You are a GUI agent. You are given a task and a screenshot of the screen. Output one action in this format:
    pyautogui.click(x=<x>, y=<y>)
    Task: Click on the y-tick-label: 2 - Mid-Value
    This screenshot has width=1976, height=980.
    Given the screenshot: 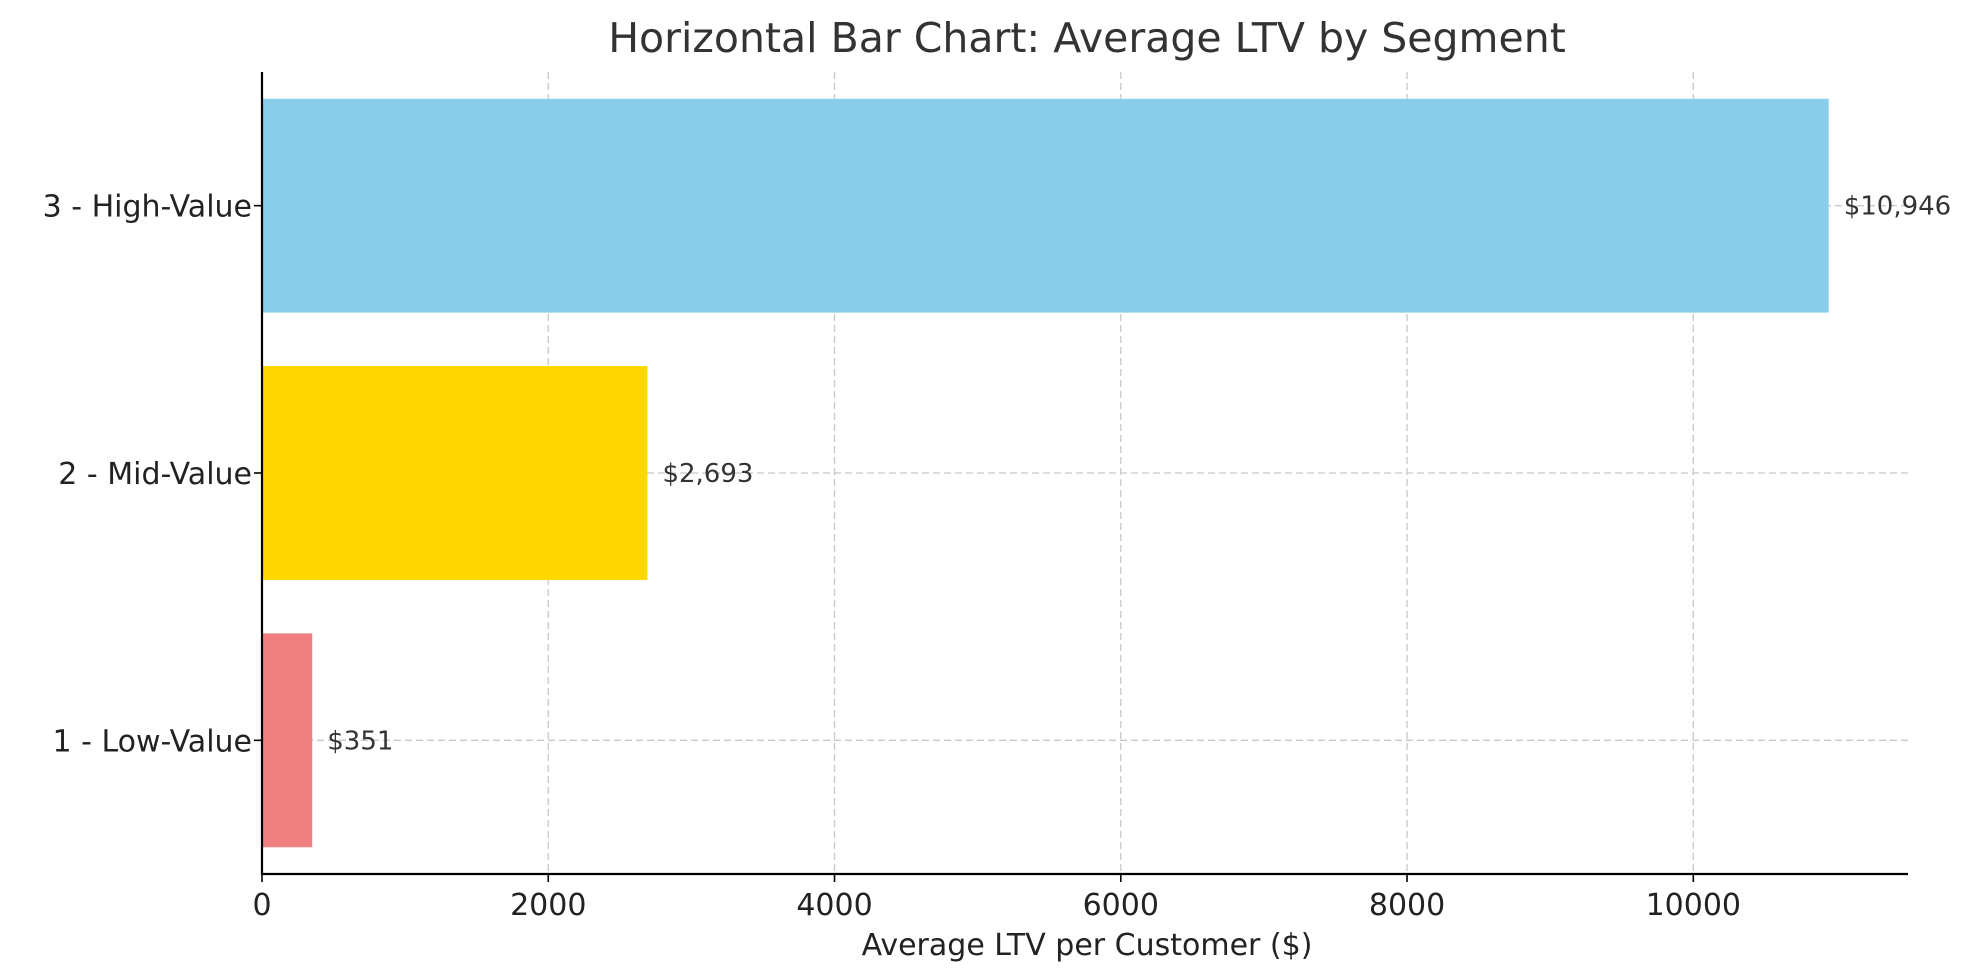 What is the action you would take?
    pyautogui.click(x=155, y=474)
    